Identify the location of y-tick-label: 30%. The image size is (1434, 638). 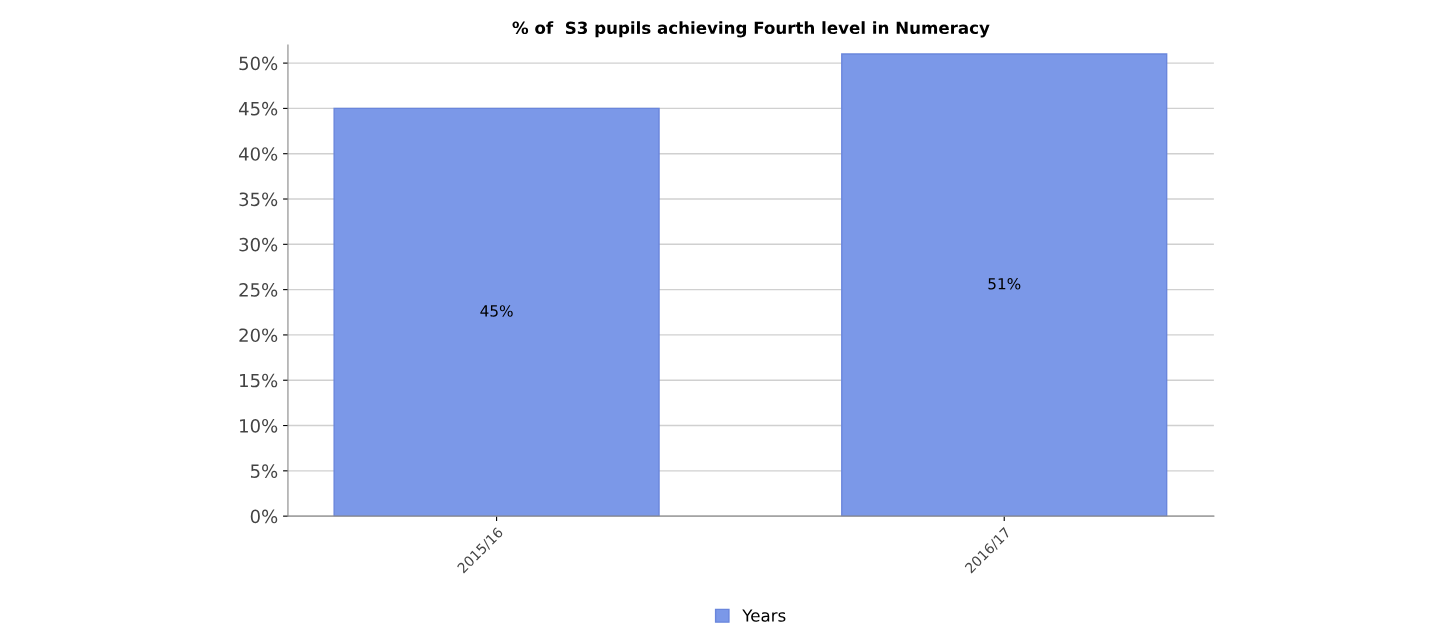
(258, 244).